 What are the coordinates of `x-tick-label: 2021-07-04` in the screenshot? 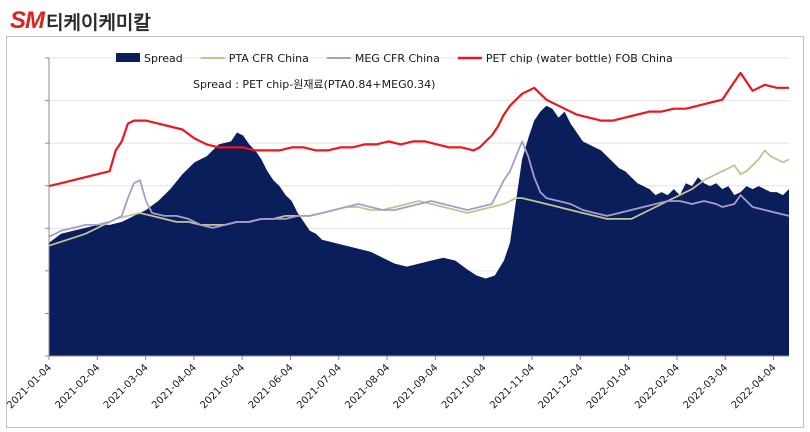 It's located at (319, 386).